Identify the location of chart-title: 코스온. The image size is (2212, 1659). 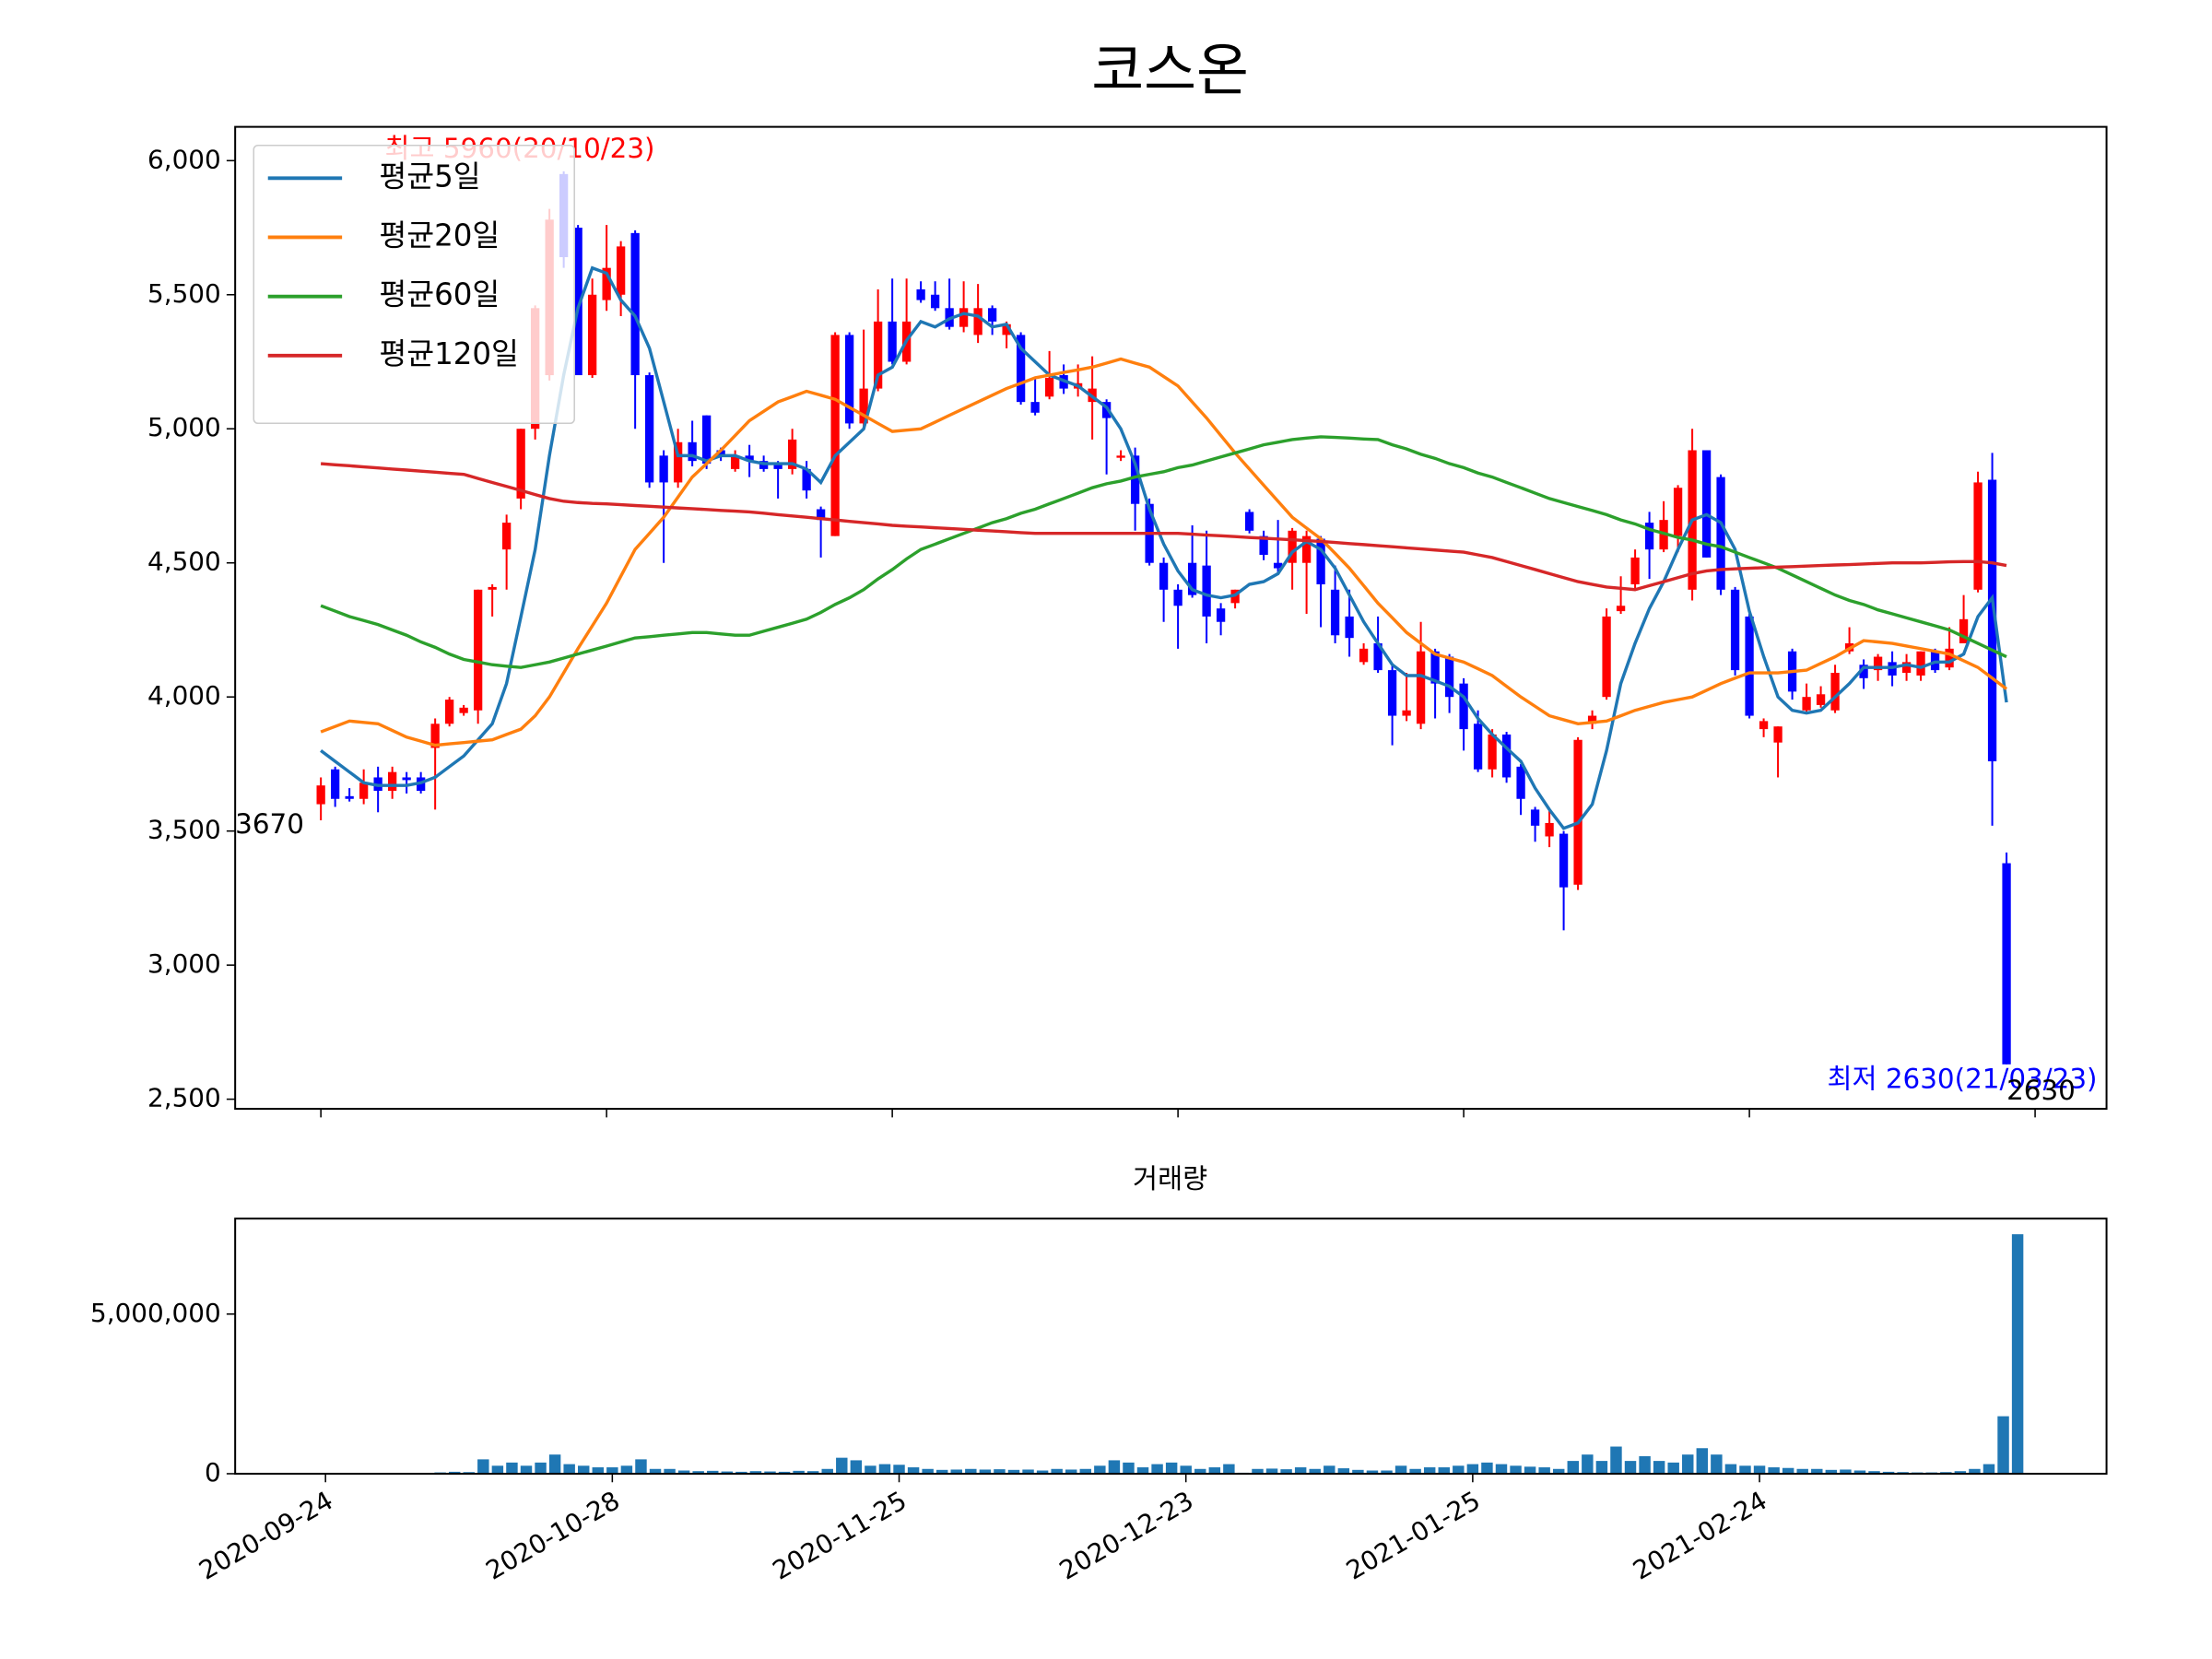
(1170, 70).